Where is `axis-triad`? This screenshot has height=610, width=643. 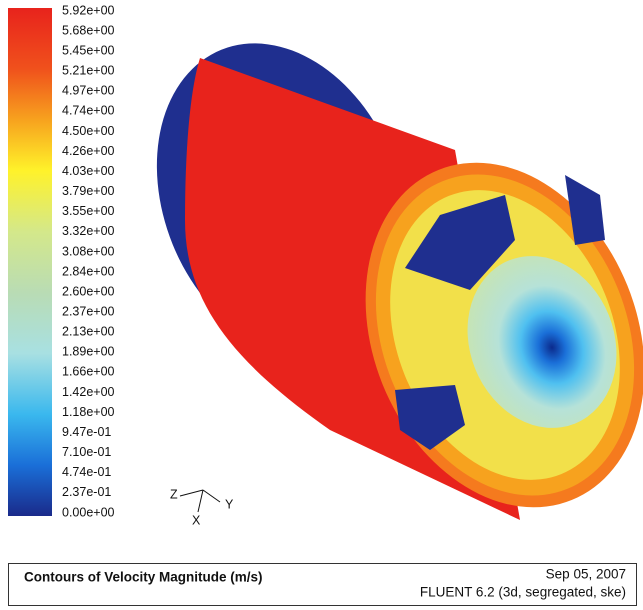
axis-triad is located at coordinates (200, 501).